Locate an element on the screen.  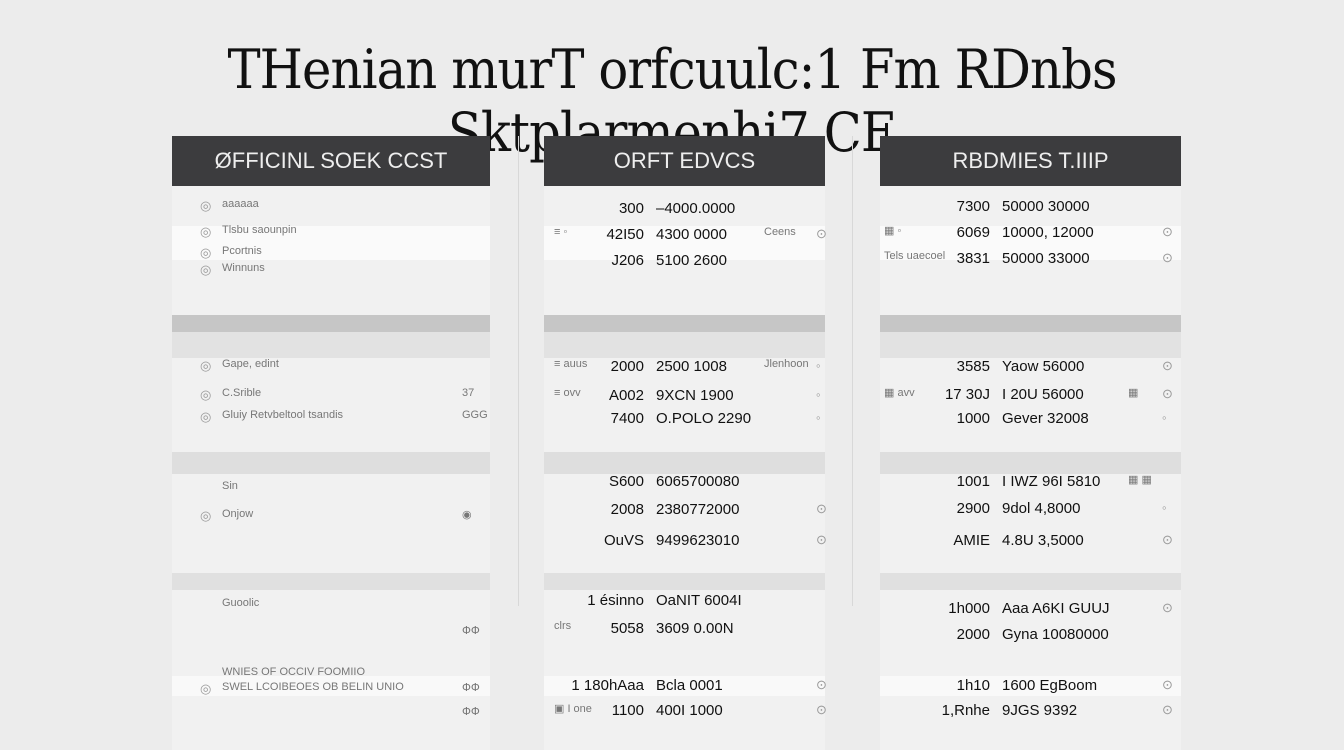
table-row: 2000 Gyna 10080000 is located at coordinates (1030, 634).